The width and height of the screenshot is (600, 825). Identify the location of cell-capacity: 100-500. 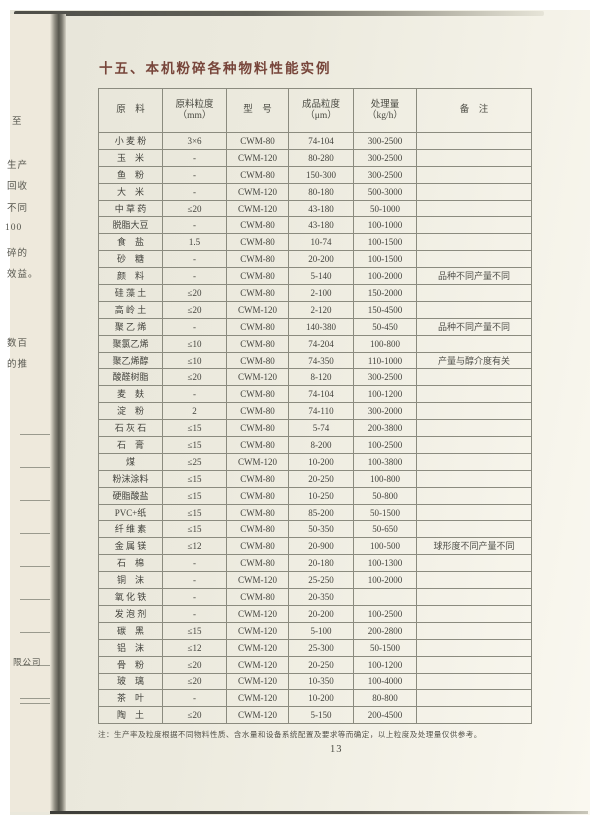
(385, 546).